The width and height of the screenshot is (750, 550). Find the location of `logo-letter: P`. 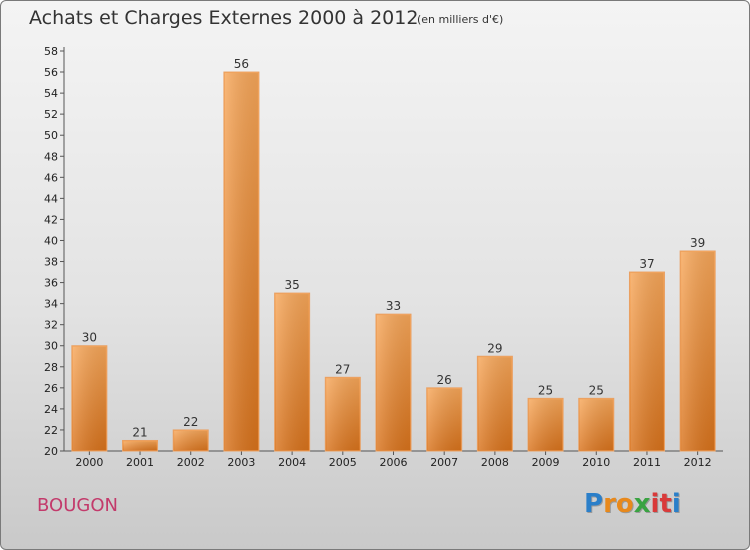

logo-letter: P is located at coordinates (594, 504).